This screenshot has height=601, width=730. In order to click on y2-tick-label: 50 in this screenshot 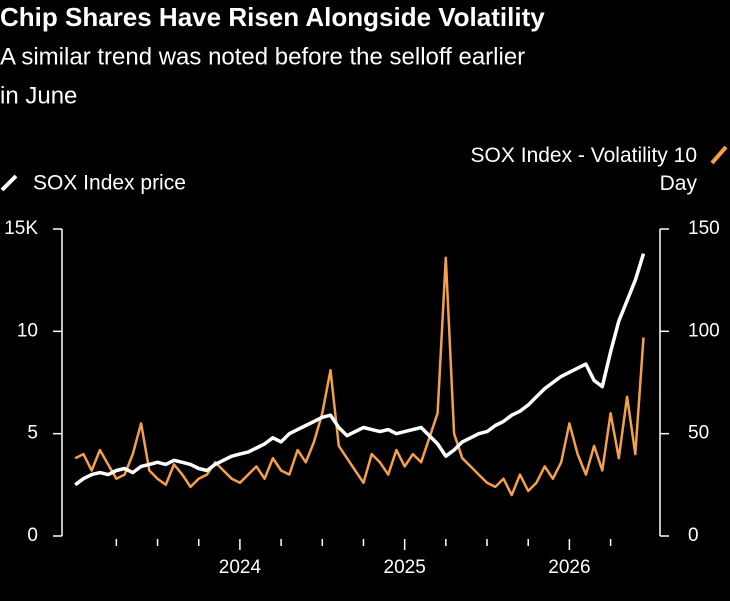, I will do `click(698, 433)`.